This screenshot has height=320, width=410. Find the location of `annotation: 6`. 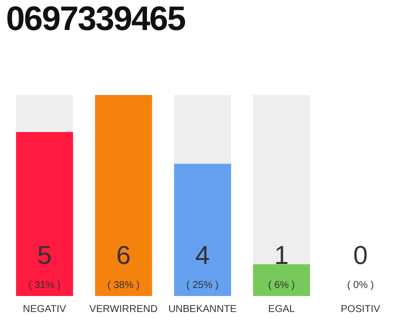

annotation: 6 is located at coordinates (123, 255).